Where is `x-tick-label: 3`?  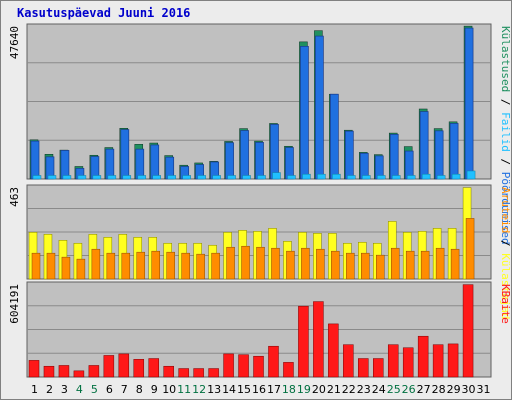 x-tick-label: 3 is located at coordinates (64, 389).